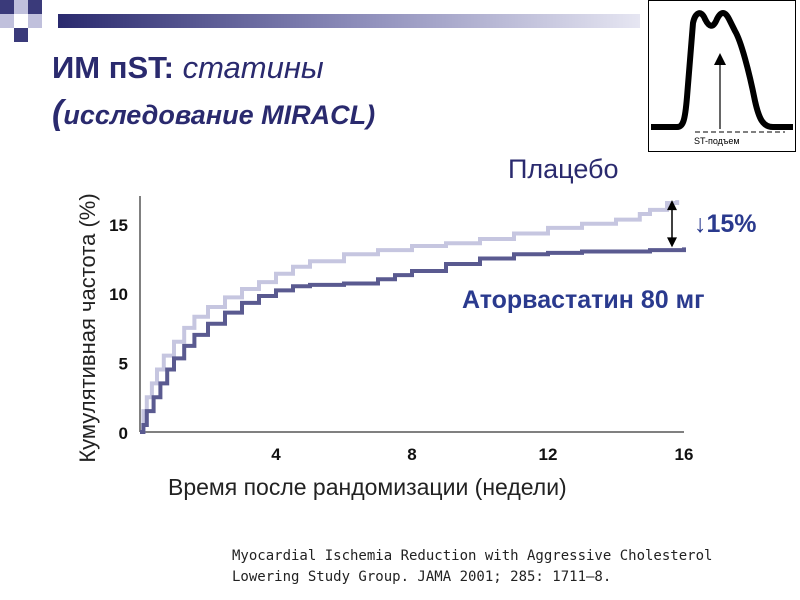 This screenshot has height=600, width=800. What do you see at coordinates (113, 67) in the screenshot?
I see `title-bold: ИМ пST:` at bounding box center [113, 67].